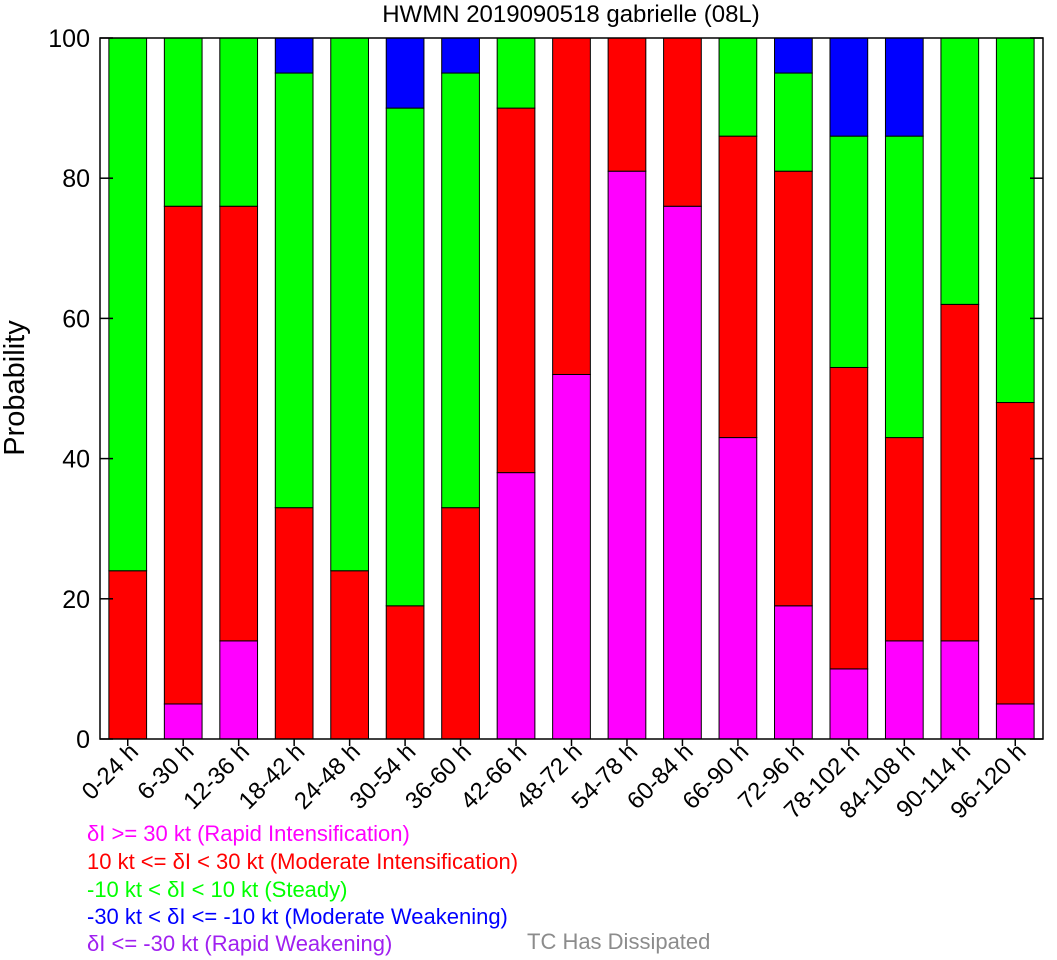  I want to click on legend-steady: -10 kt < δI < 10 kt (Steady), so click(217, 889).